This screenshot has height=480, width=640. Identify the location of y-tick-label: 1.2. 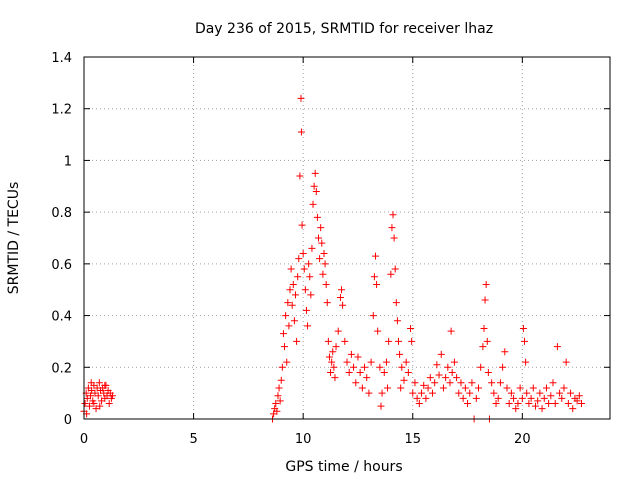
(61, 110).